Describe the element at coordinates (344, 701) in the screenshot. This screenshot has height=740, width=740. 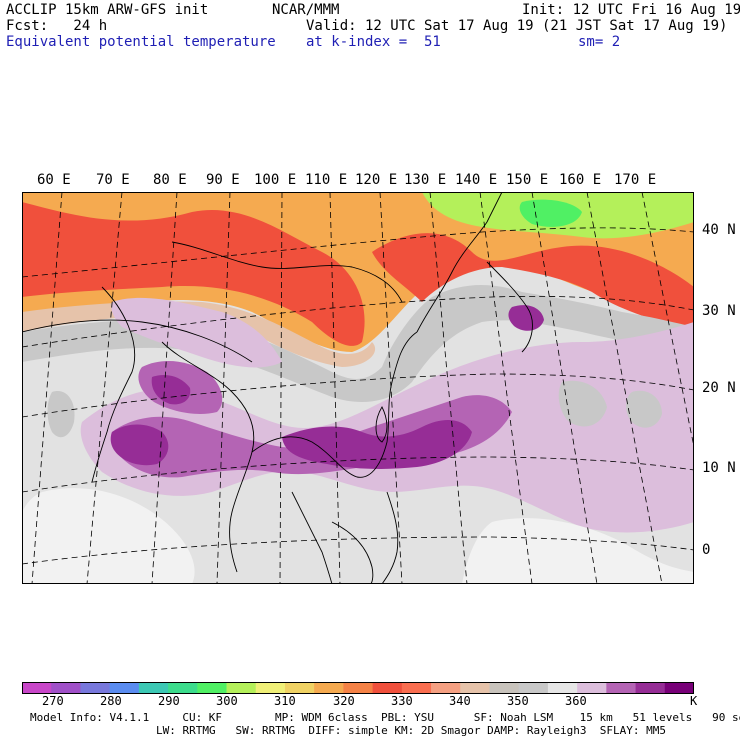
I see `colorbar-tick-label: 320` at that location.